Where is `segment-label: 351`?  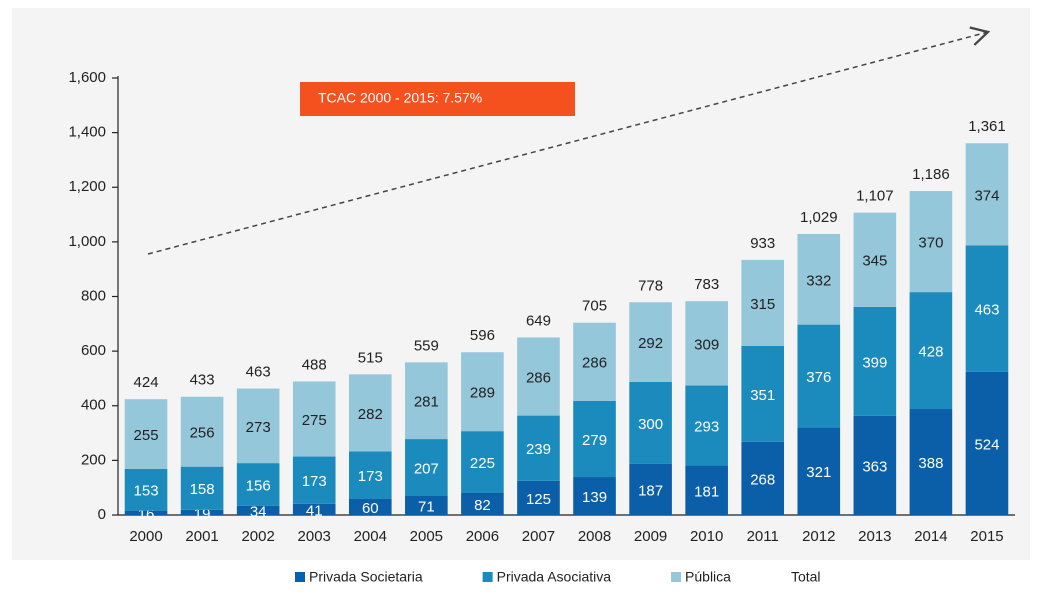
segment-label: 351 is located at coordinates (762, 395).